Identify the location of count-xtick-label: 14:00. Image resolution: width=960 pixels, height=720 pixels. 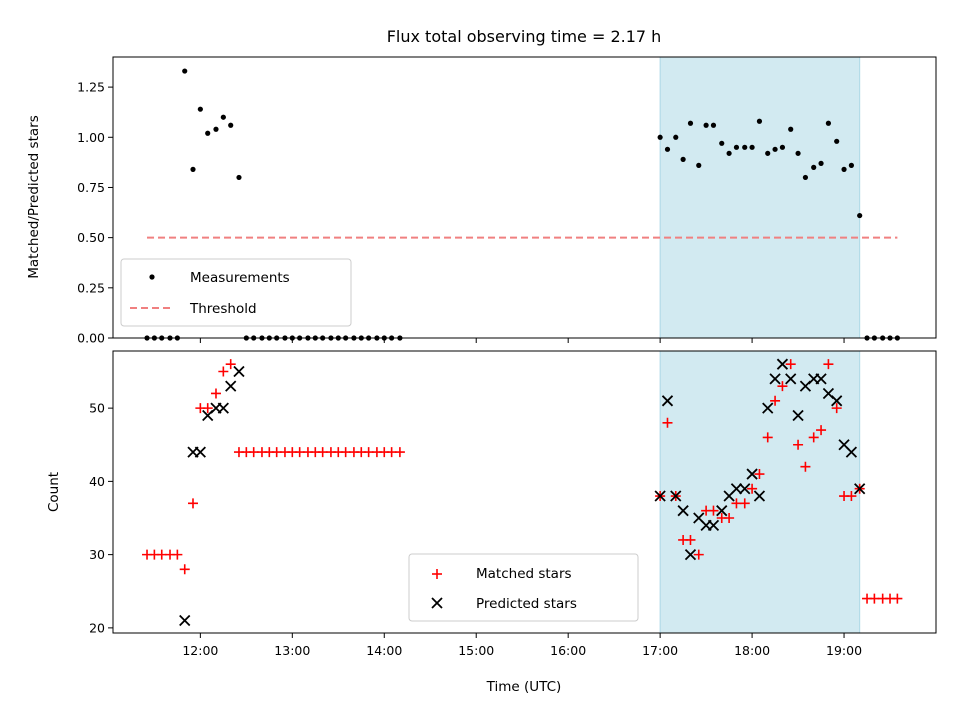
(384, 650).